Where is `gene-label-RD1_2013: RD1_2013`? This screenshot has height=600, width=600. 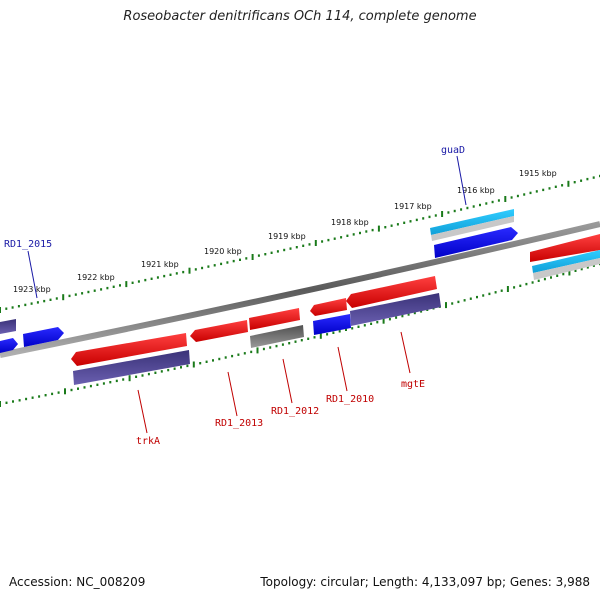
gene-label-RD1_2013: RD1_2013 is located at coordinates (239, 423).